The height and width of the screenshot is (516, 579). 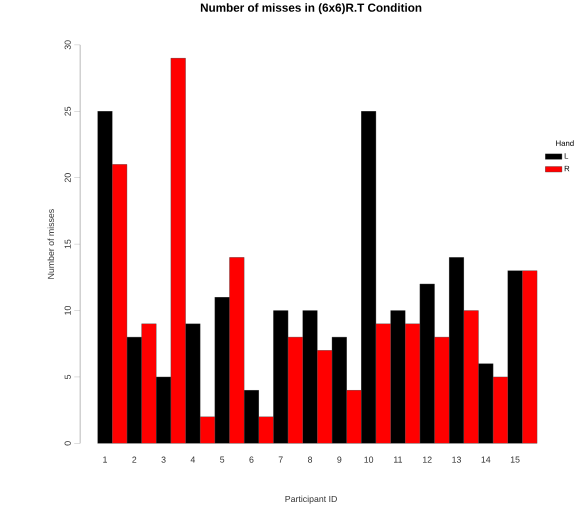 What do you see at coordinates (427, 459) in the screenshot?
I see `x-tick-label: 12` at bounding box center [427, 459].